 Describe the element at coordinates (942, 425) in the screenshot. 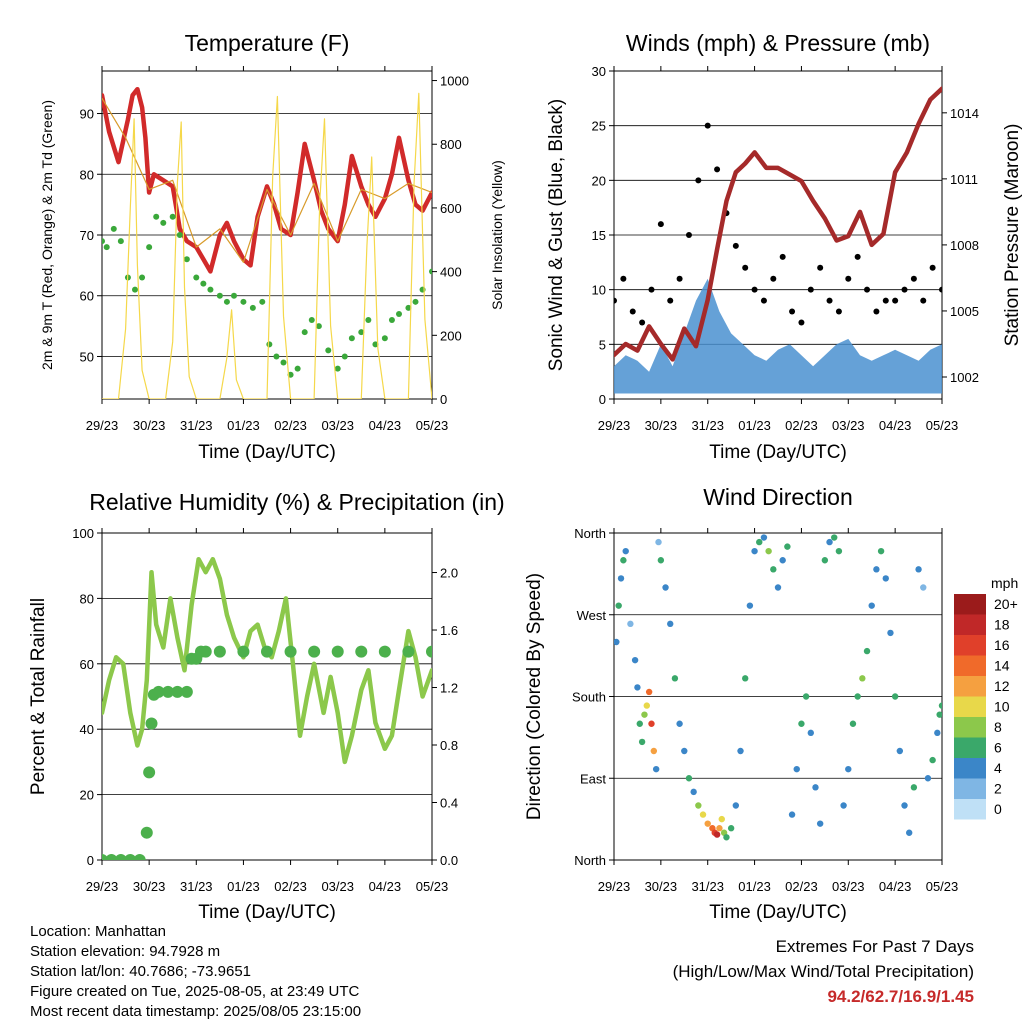

I see `x-tick-label: 05/23` at that location.